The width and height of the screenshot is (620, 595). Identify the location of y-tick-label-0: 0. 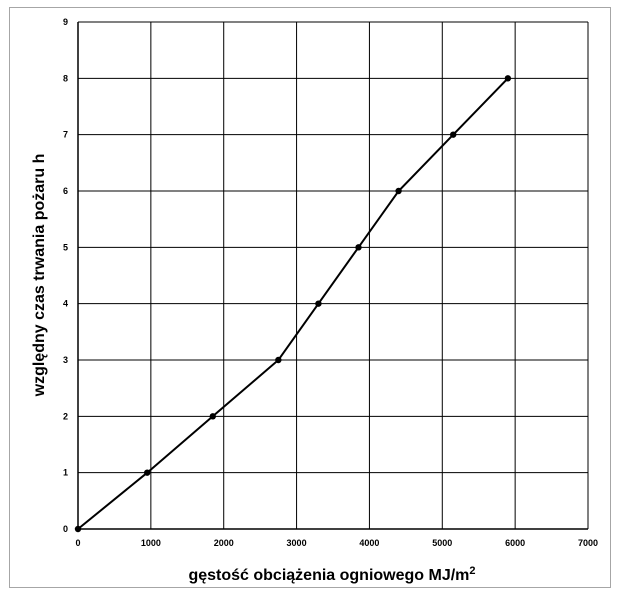
(65, 529).